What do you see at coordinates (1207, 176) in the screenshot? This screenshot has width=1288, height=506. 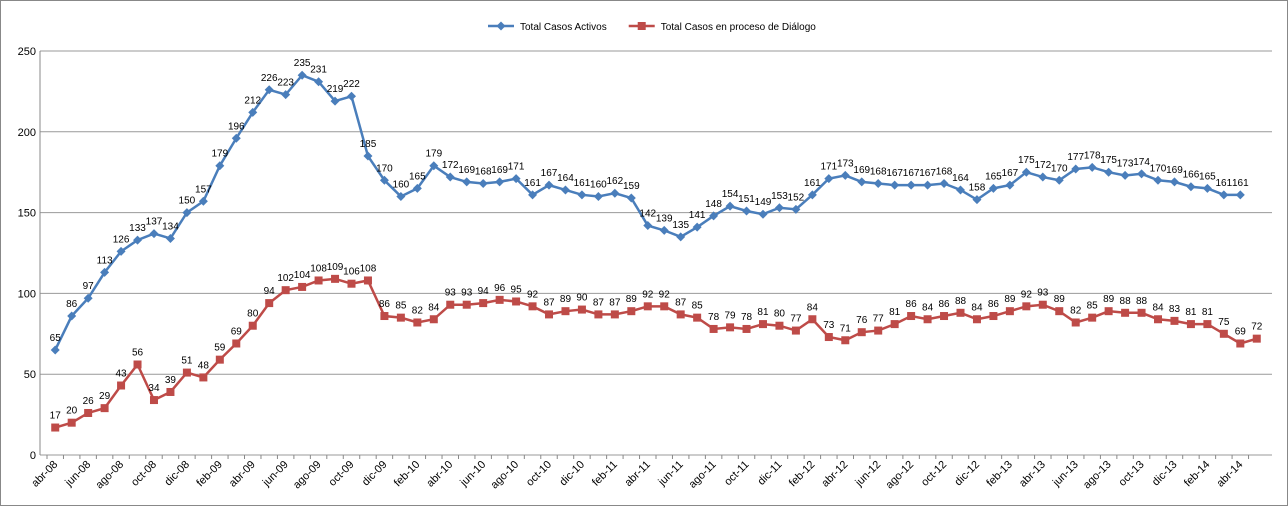 I see `data-label: 165` at bounding box center [1207, 176].